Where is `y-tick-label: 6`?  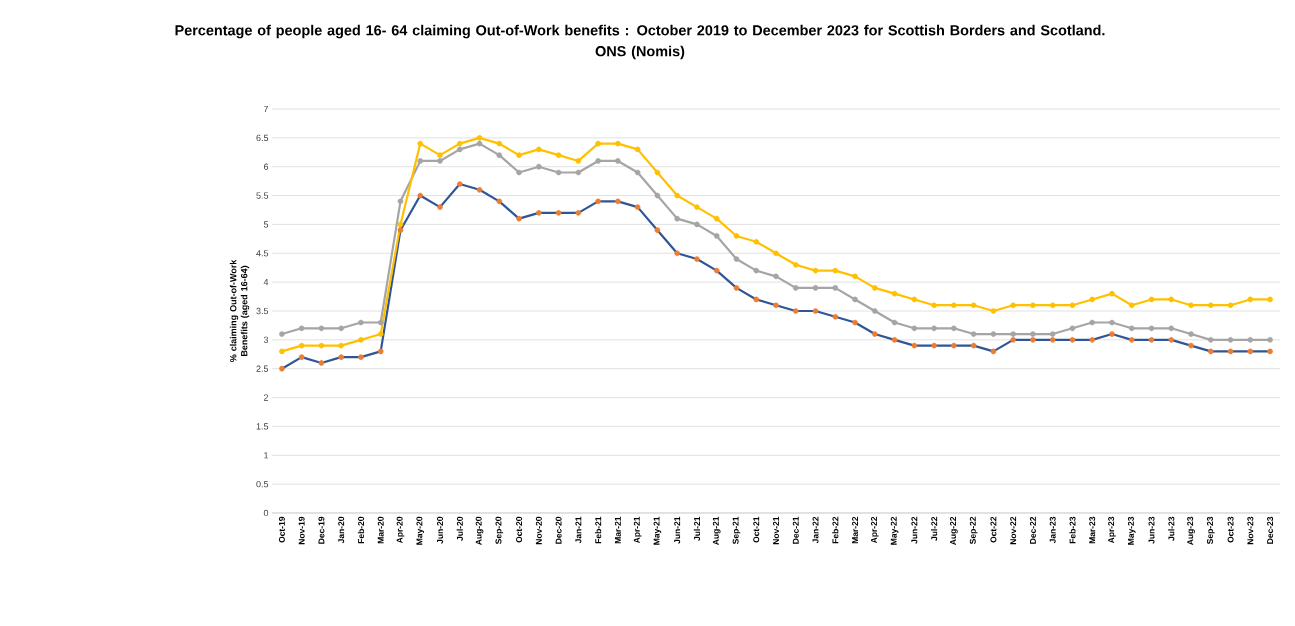 y-tick-label: 6 is located at coordinates (266, 166).